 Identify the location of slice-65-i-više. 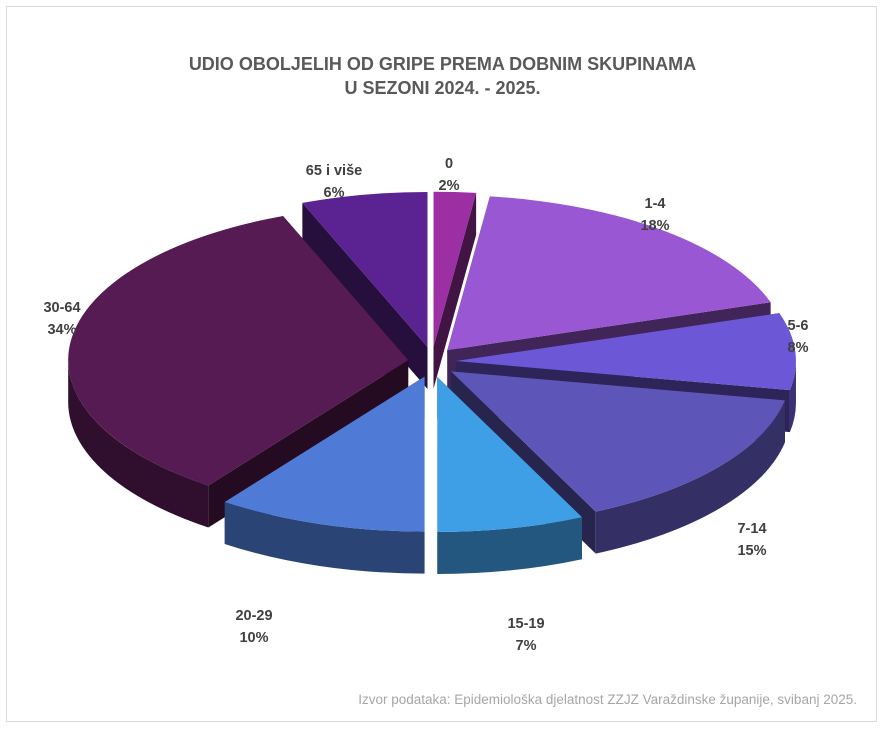
(365, 290).